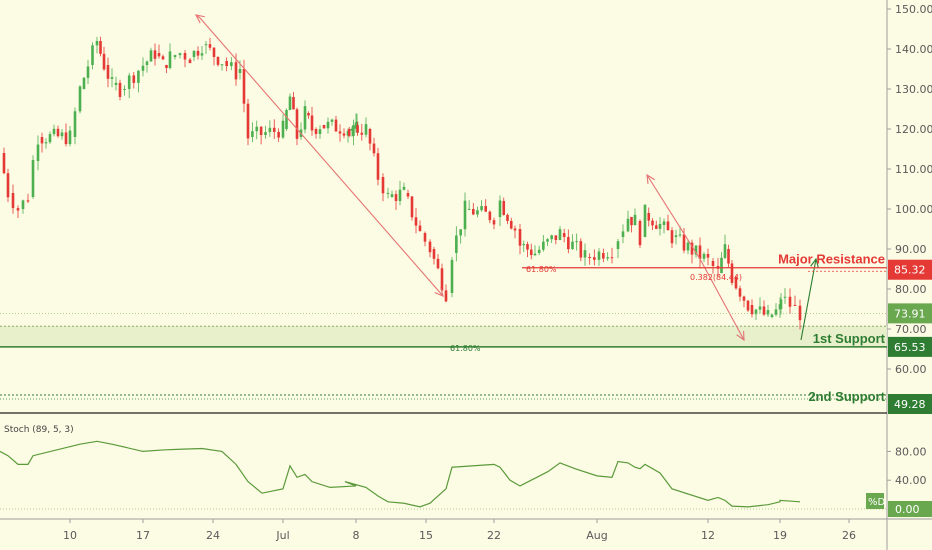  What do you see at coordinates (199, 19) in the screenshot?
I see `arrow-down-1-start-head` at bounding box center [199, 19].